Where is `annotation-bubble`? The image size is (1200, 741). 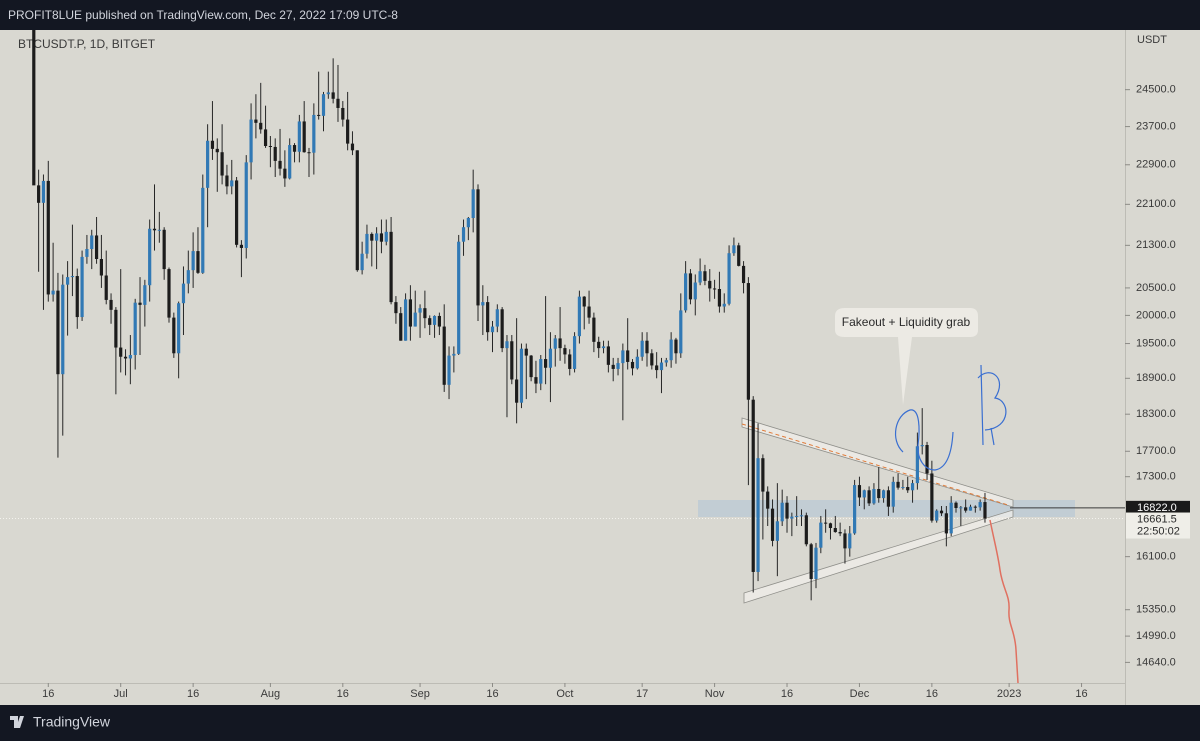
annotation-bubble is located at coordinates (906, 356).